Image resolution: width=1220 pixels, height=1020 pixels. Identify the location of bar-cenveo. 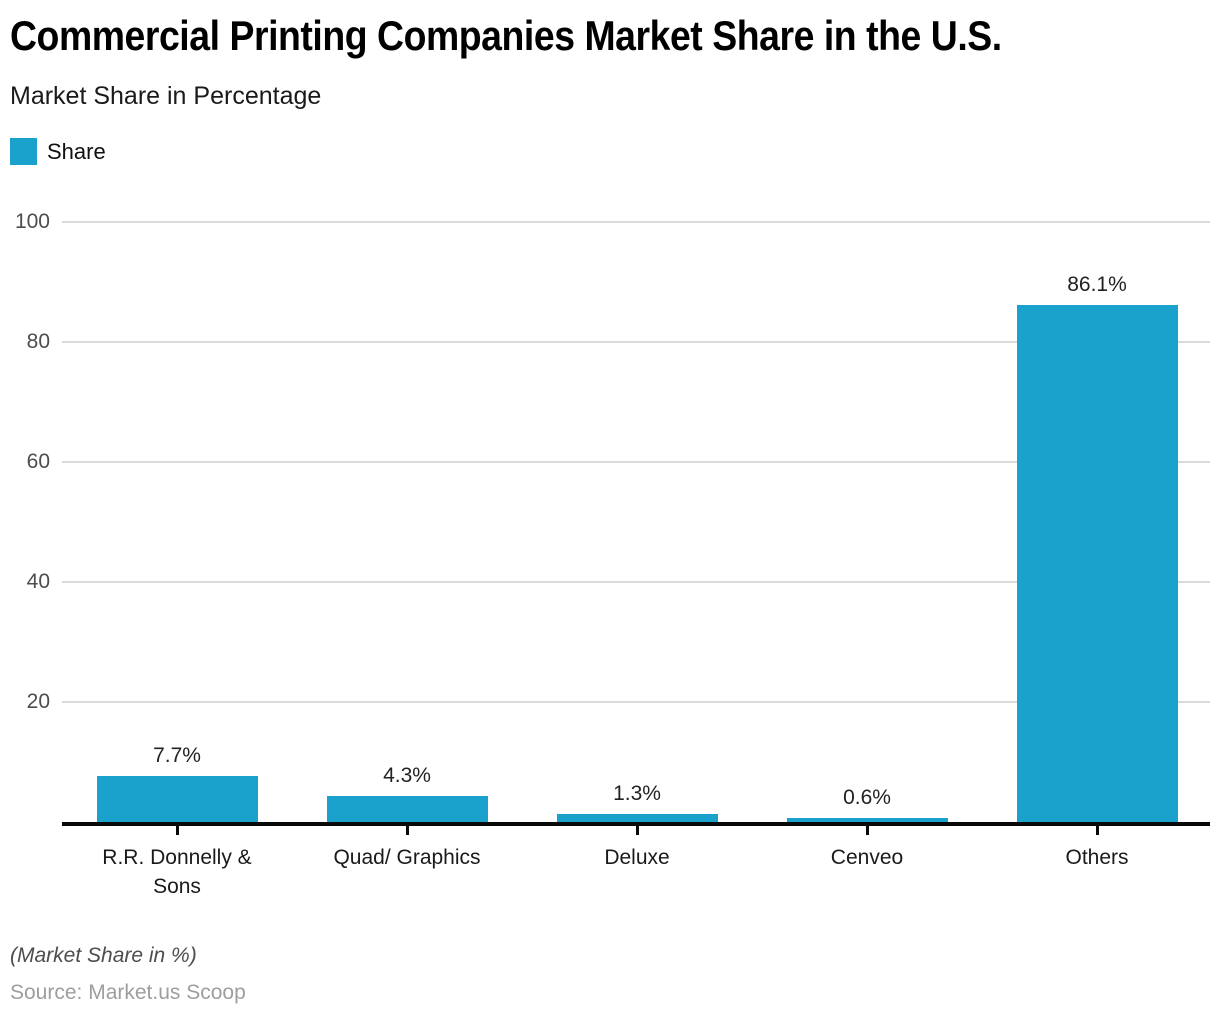
(867, 820).